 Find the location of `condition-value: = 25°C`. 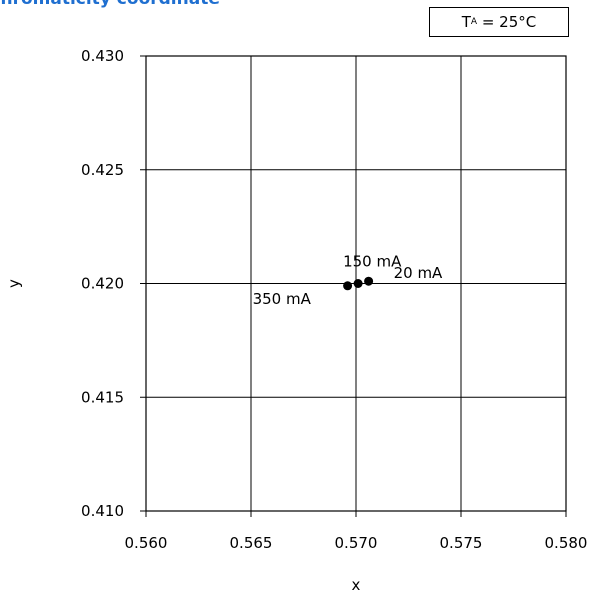

condition-value: = 25°C is located at coordinates (507, 22).